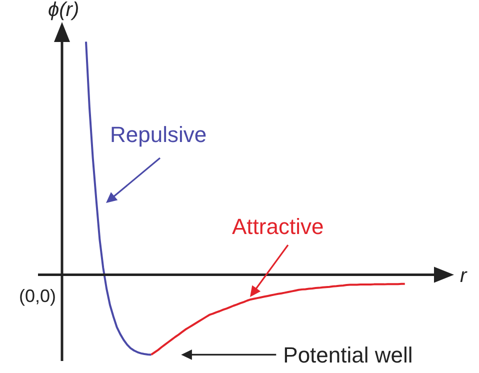  Describe the element at coordinates (64, 10) in the screenshot. I see `y-axis-title: ϕ(r)` at that location.